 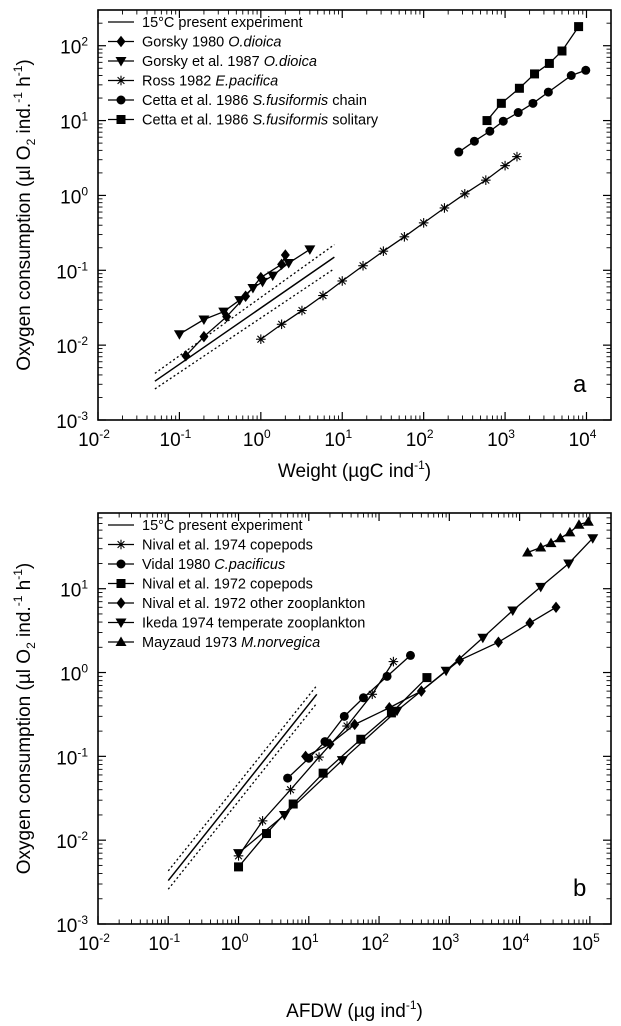 I want to click on panel-a-legend-entry: 15°C present experiment, so click(x=205, y=23).